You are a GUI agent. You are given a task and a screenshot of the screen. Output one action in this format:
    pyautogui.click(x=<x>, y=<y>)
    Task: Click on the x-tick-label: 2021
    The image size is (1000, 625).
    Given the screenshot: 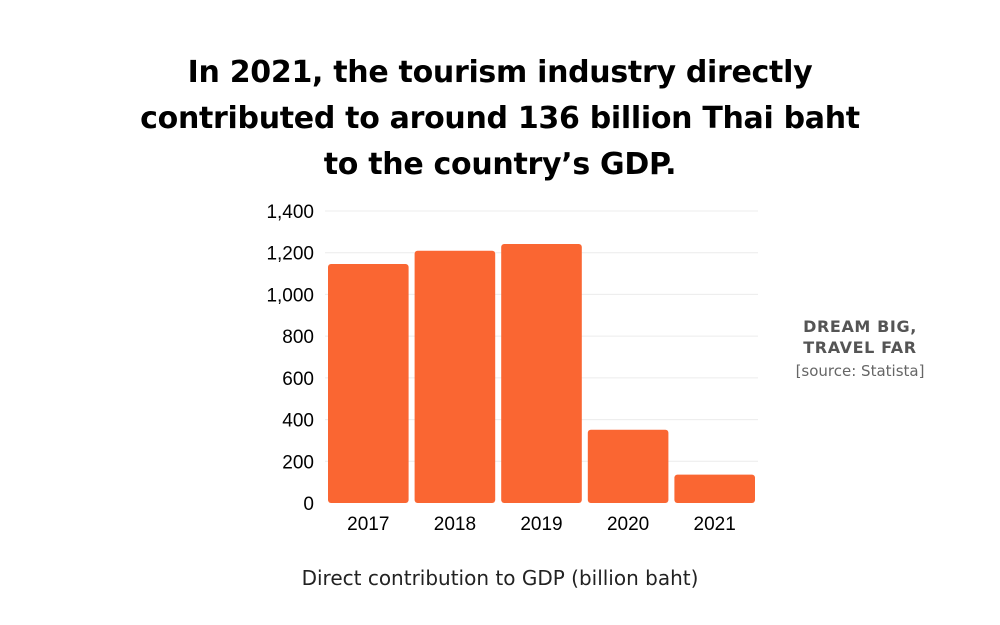 What is the action you would take?
    pyautogui.click(x=715, y=524)
    